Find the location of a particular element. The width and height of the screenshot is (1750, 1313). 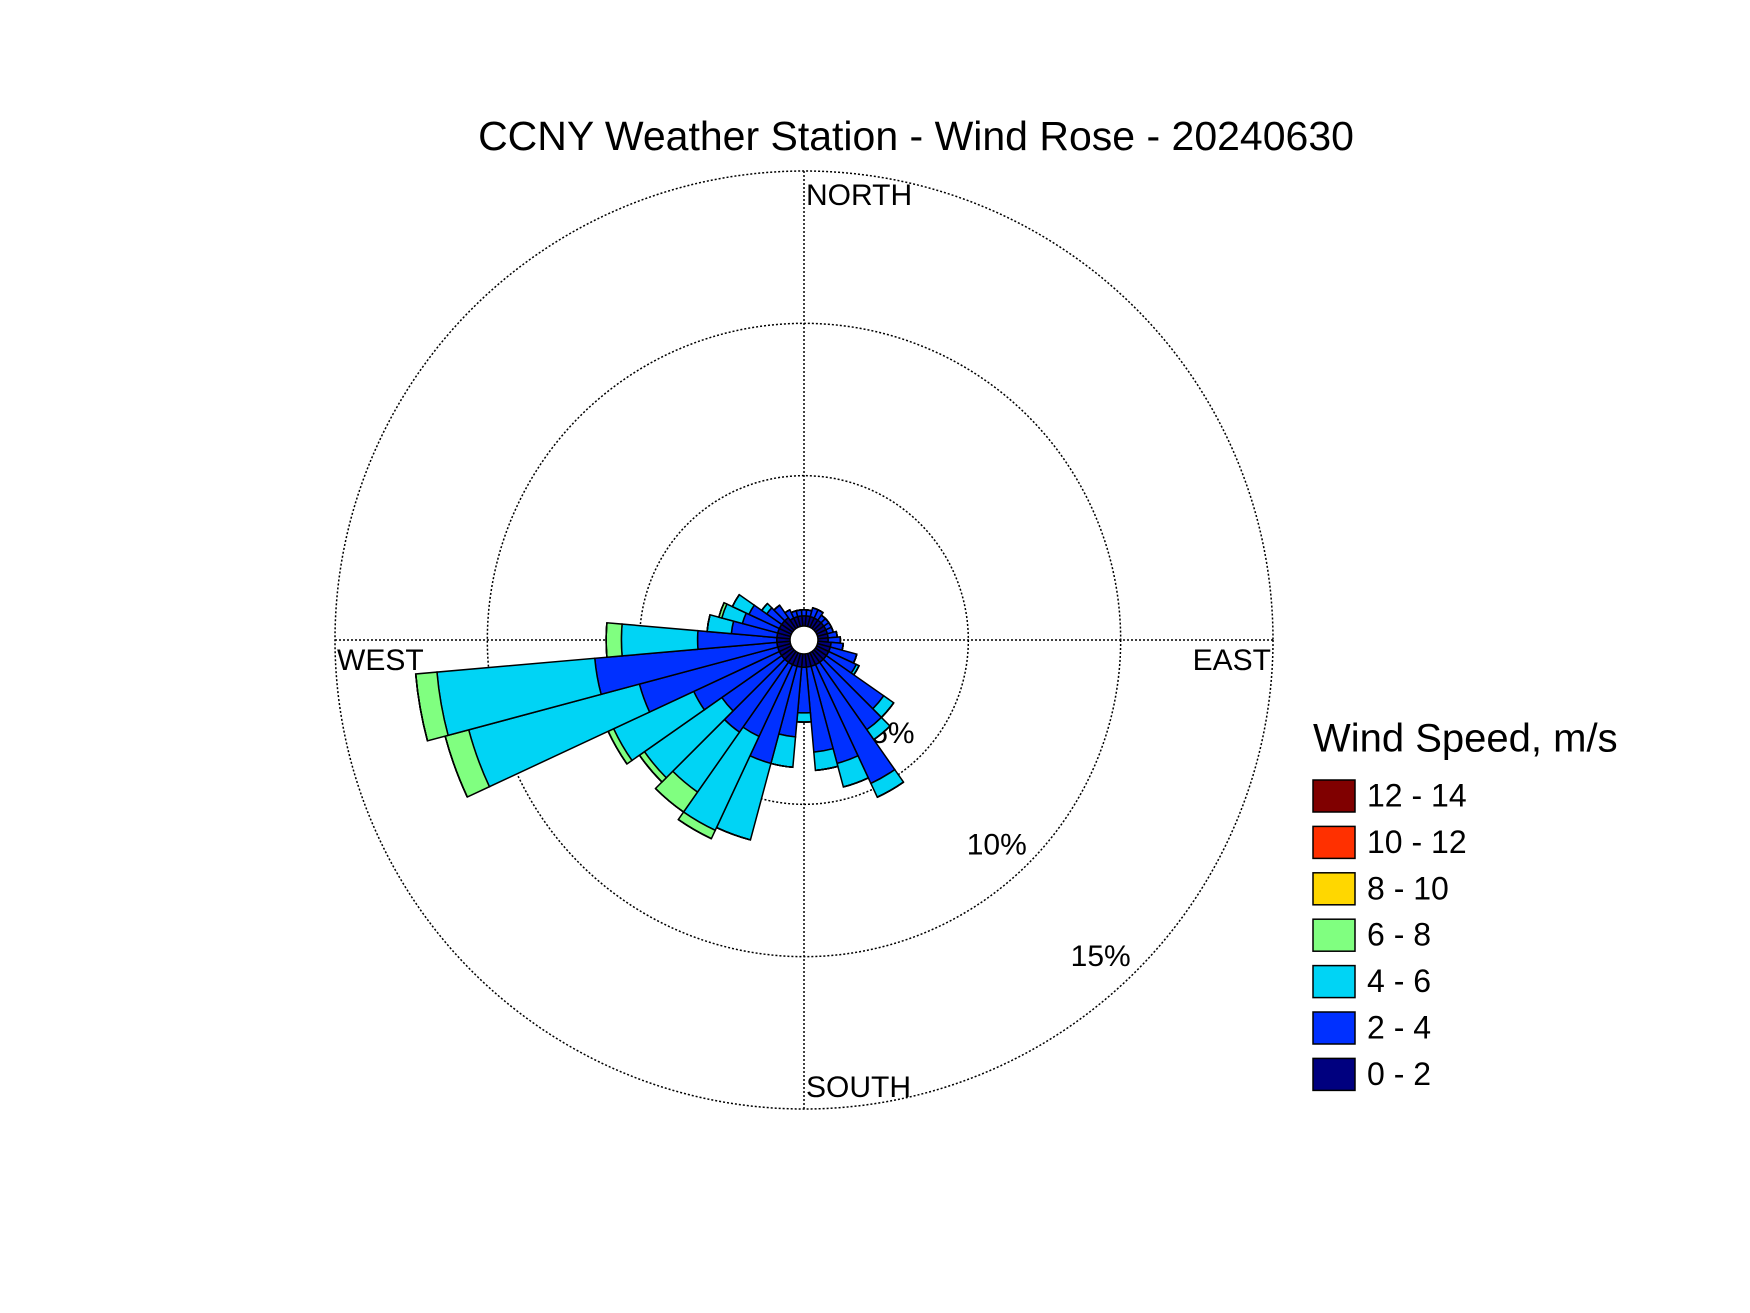

r-tick-label: 15% is located at coordinates (1101, 956).